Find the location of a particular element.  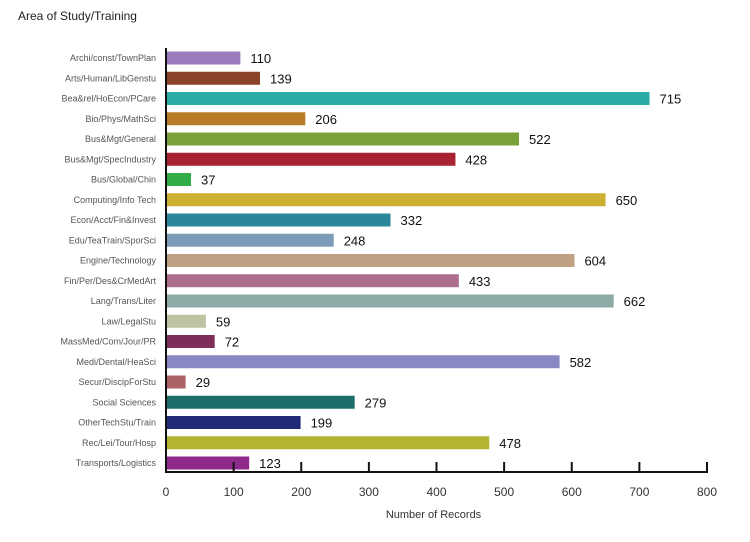

category-label: Bus/Global/Chin is located at coordinates (123, 180).